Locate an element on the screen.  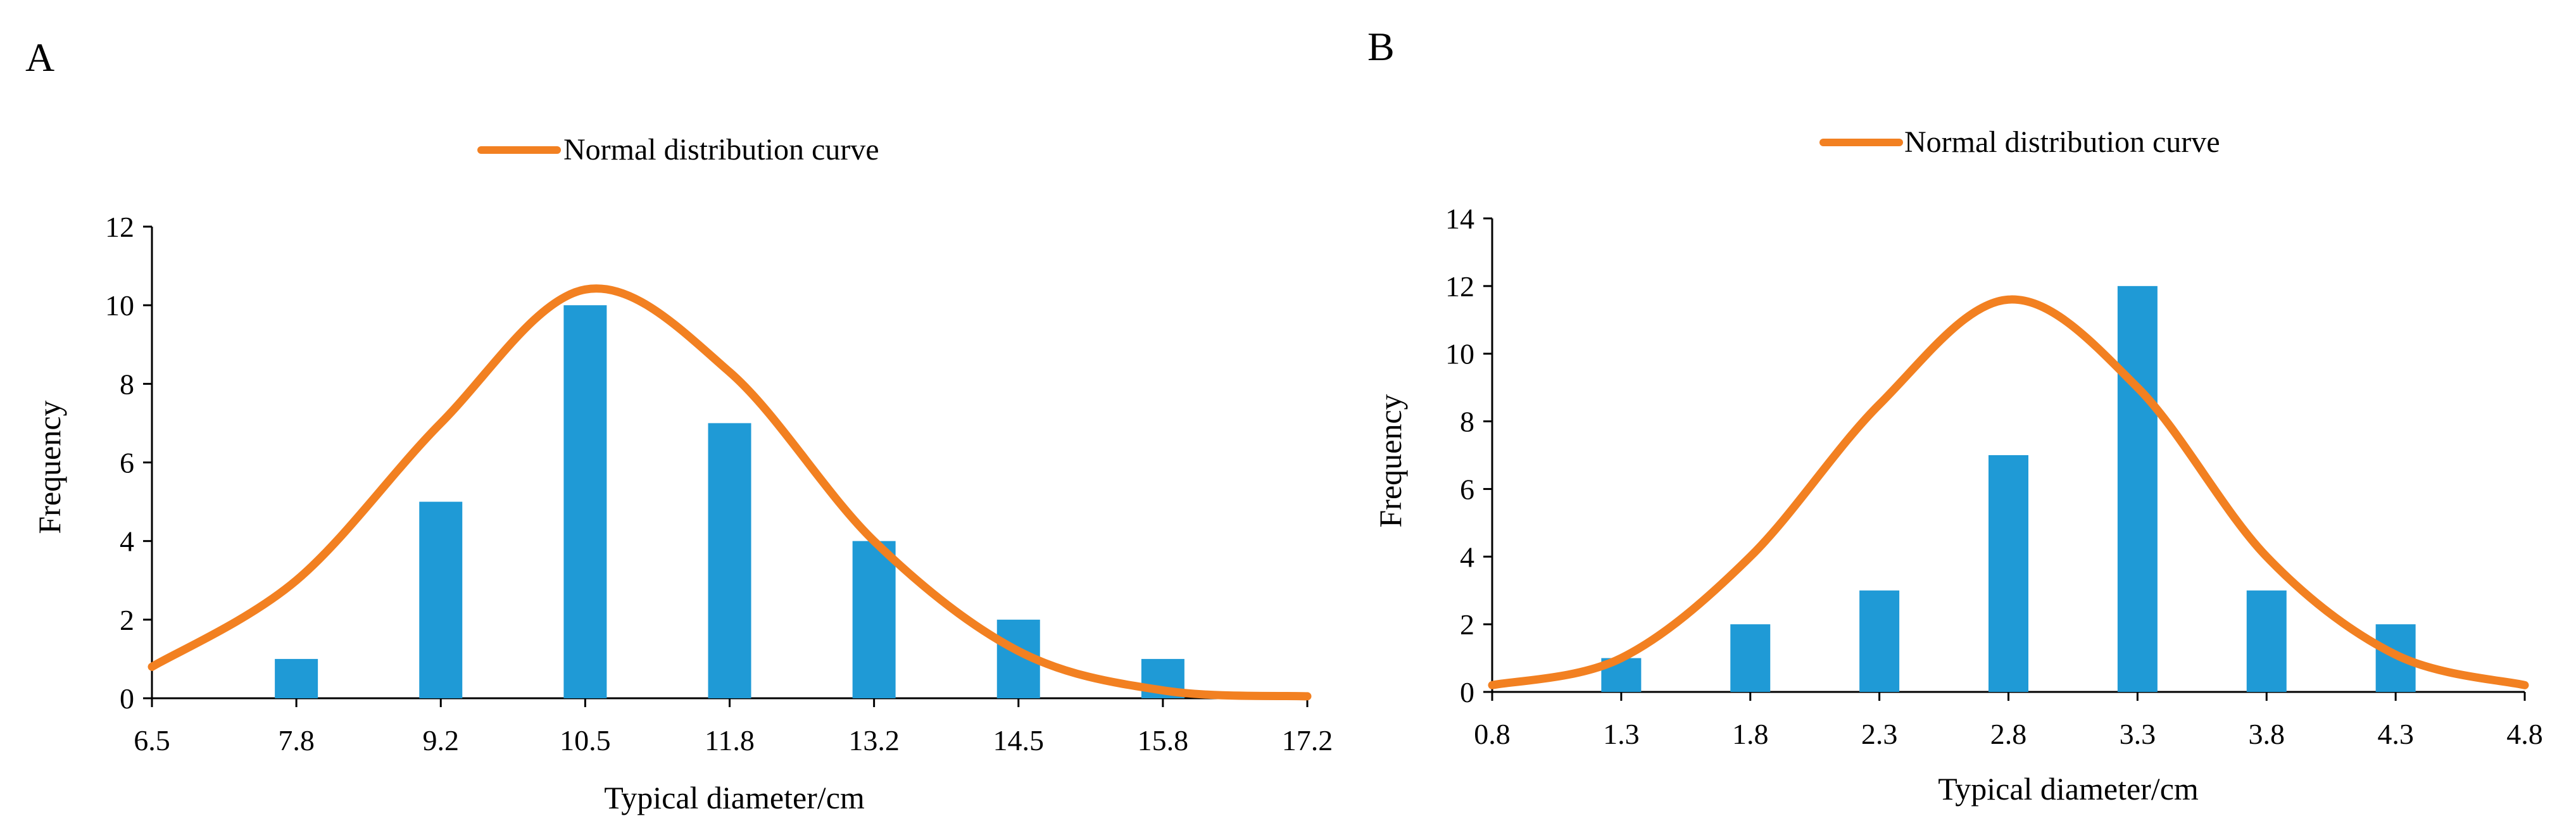
panel-a-x-tick-label: 10.5 is located at coordinates (585, 740).